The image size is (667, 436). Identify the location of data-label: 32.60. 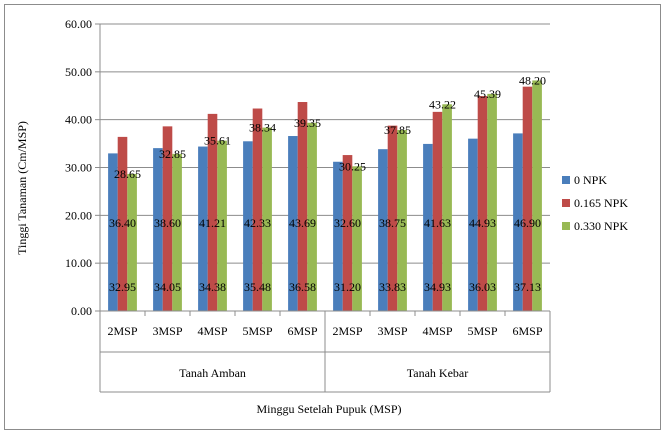
(347, 223).